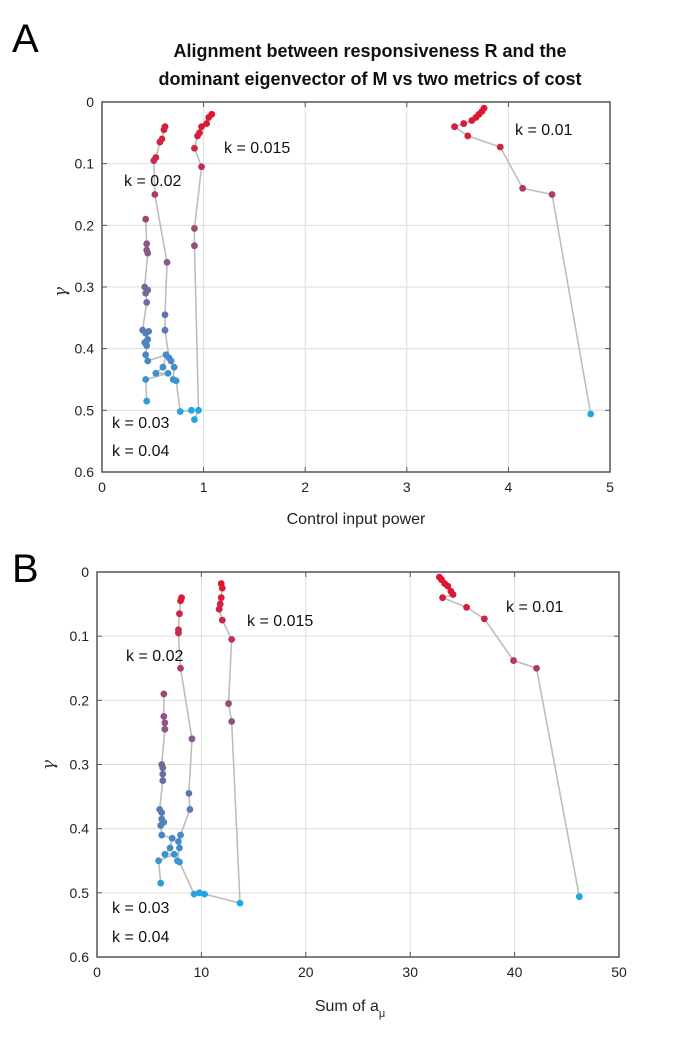 The height and width of the screenshot is (1040, 680). Describe the element at coordinates (347, 1006) in the screenshot. I see `panel-b-x-axis-label-main: Sum of a` at that location.